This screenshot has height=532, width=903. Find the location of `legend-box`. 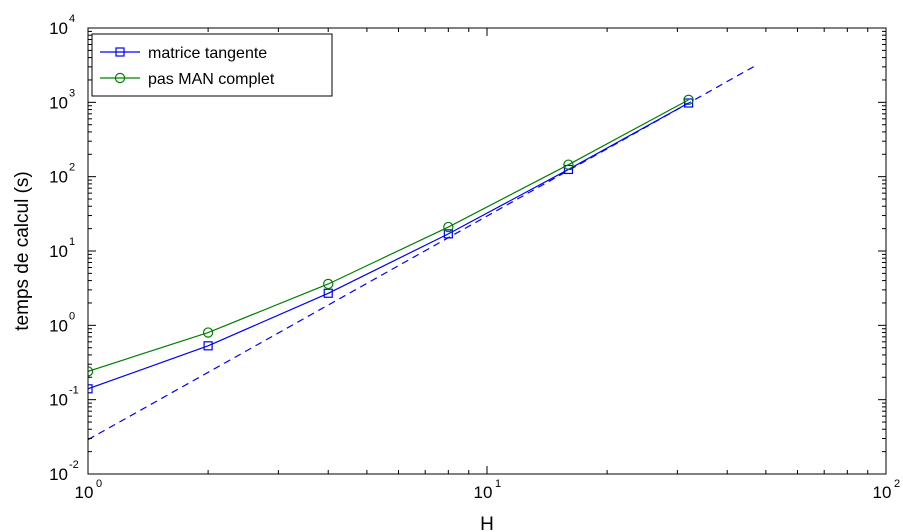

legend-box is located at coordinates (212, 65).